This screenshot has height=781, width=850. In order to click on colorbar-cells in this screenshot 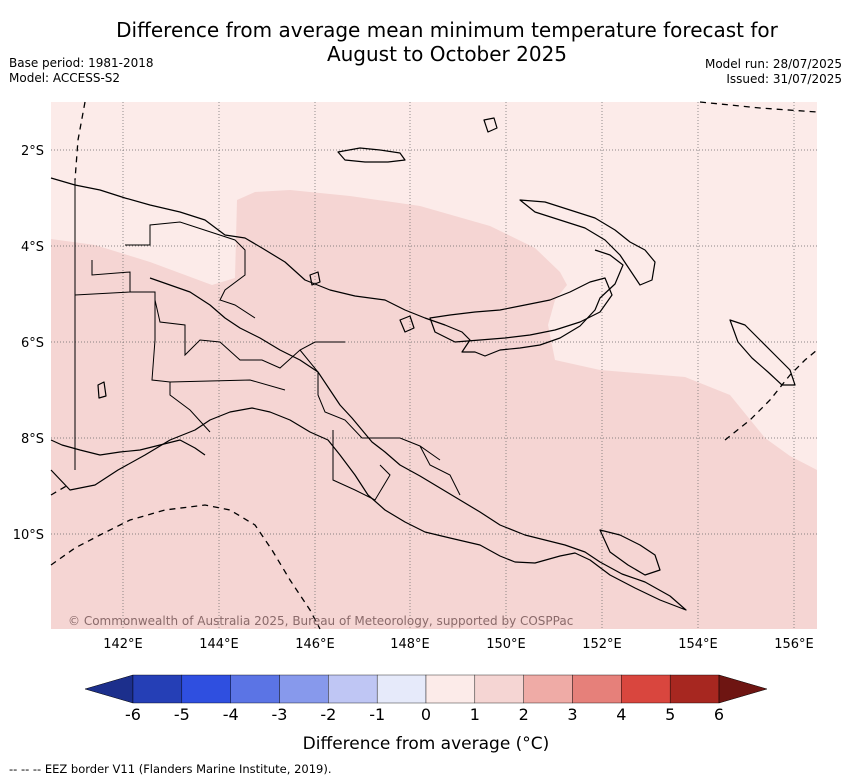, I will do `click(426, 689)`.